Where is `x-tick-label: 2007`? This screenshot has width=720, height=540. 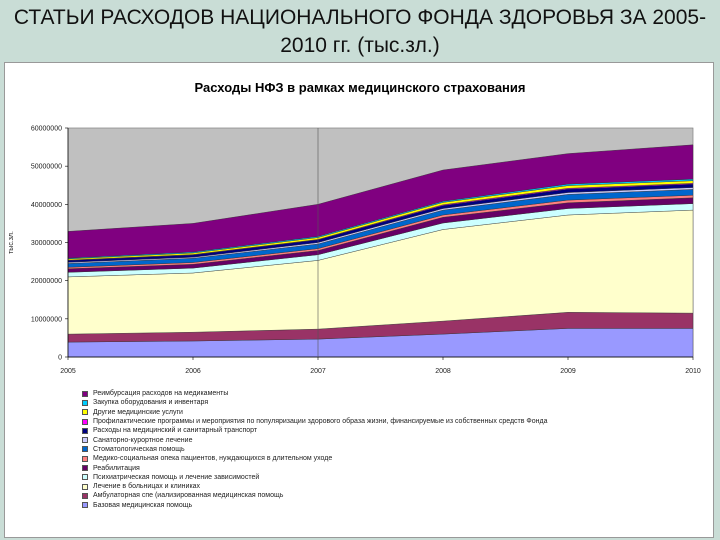 x-tick-label: 2007 is located at coordinates (318, 371).